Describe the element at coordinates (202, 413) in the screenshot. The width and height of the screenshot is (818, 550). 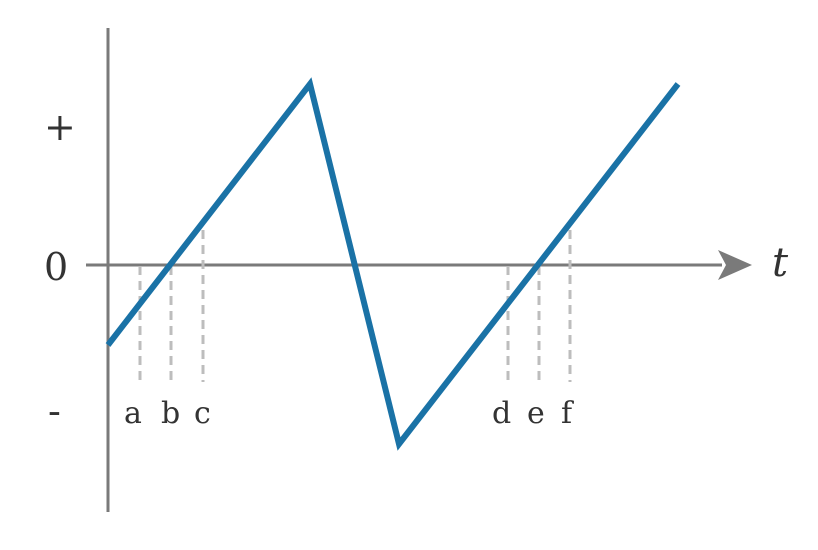
I see `marker-c: c` at that location.